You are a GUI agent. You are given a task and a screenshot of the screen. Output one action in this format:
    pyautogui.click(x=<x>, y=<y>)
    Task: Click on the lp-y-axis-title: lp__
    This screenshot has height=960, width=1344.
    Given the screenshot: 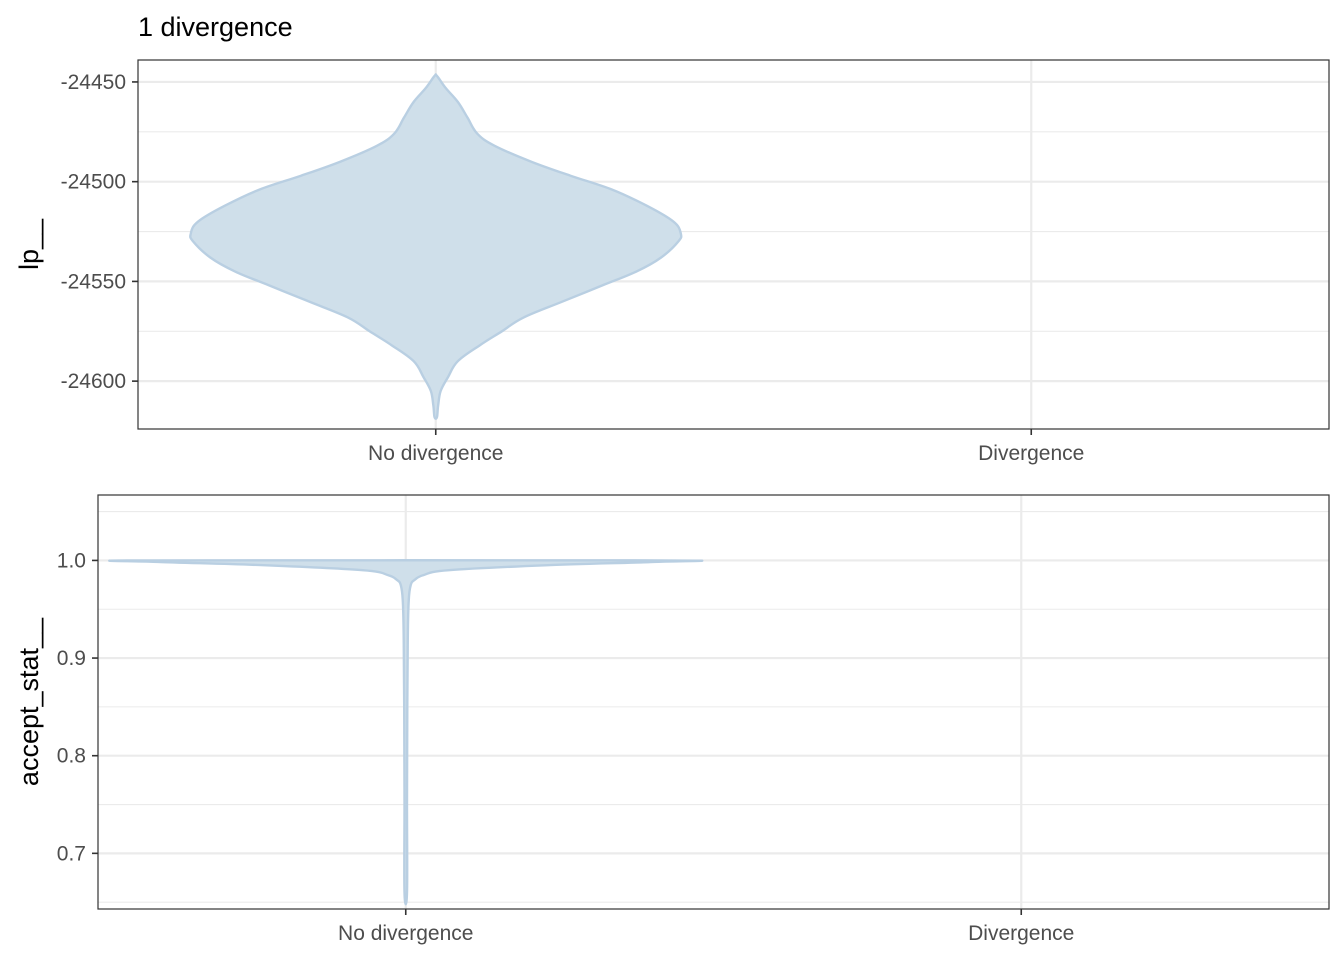 What is the action you would take?
    pyautogui.click(x=29, y=244)
    